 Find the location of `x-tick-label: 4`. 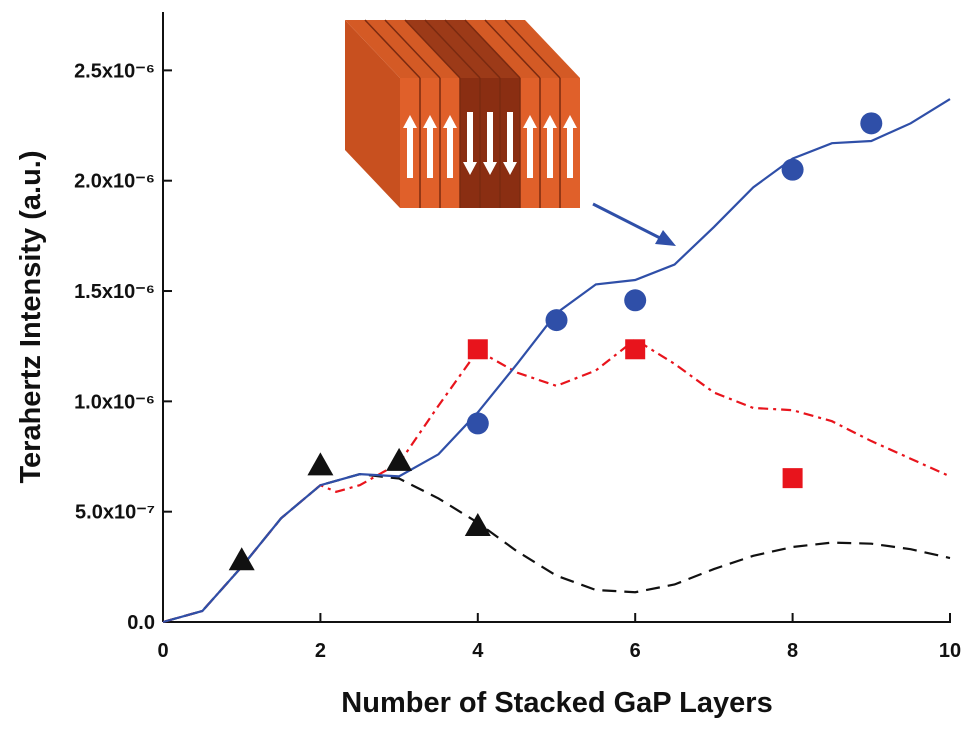

x-tick-label: 4 is located at coordinates (478, 651).